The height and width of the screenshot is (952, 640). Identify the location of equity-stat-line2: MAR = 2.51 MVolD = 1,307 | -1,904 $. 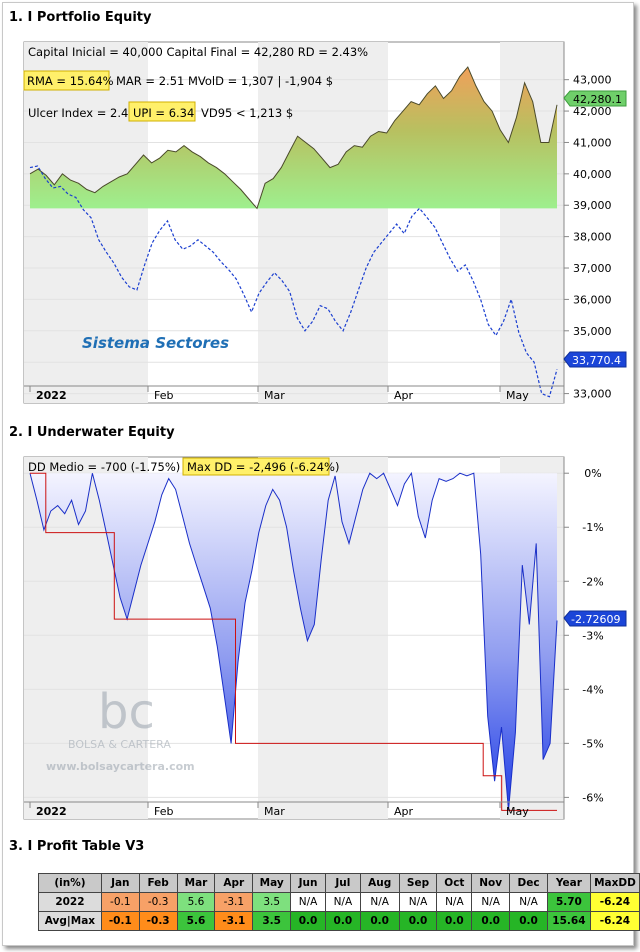
(224, 81).